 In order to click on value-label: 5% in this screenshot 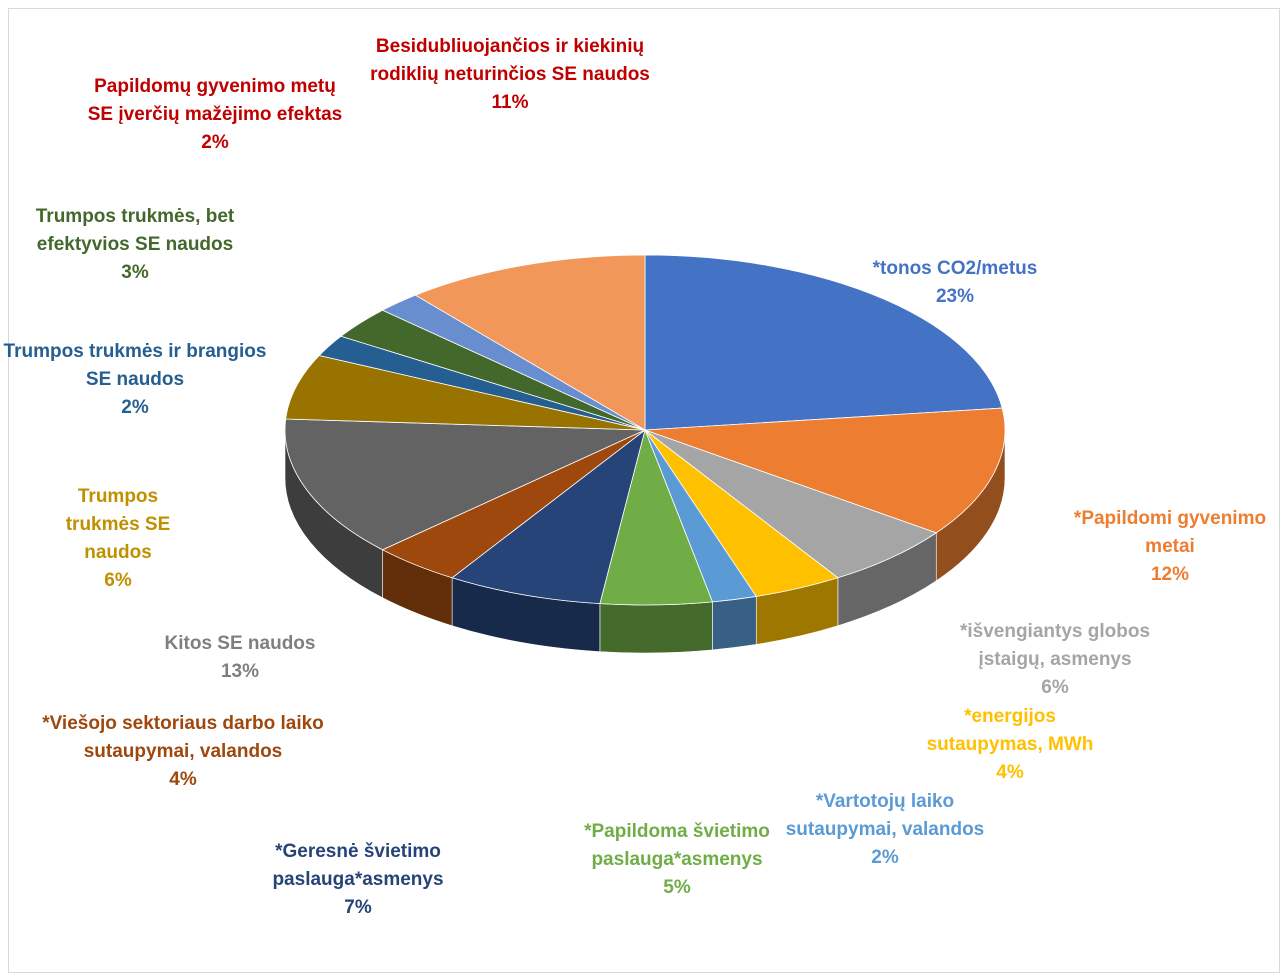, I will do `click(677, 887)`.